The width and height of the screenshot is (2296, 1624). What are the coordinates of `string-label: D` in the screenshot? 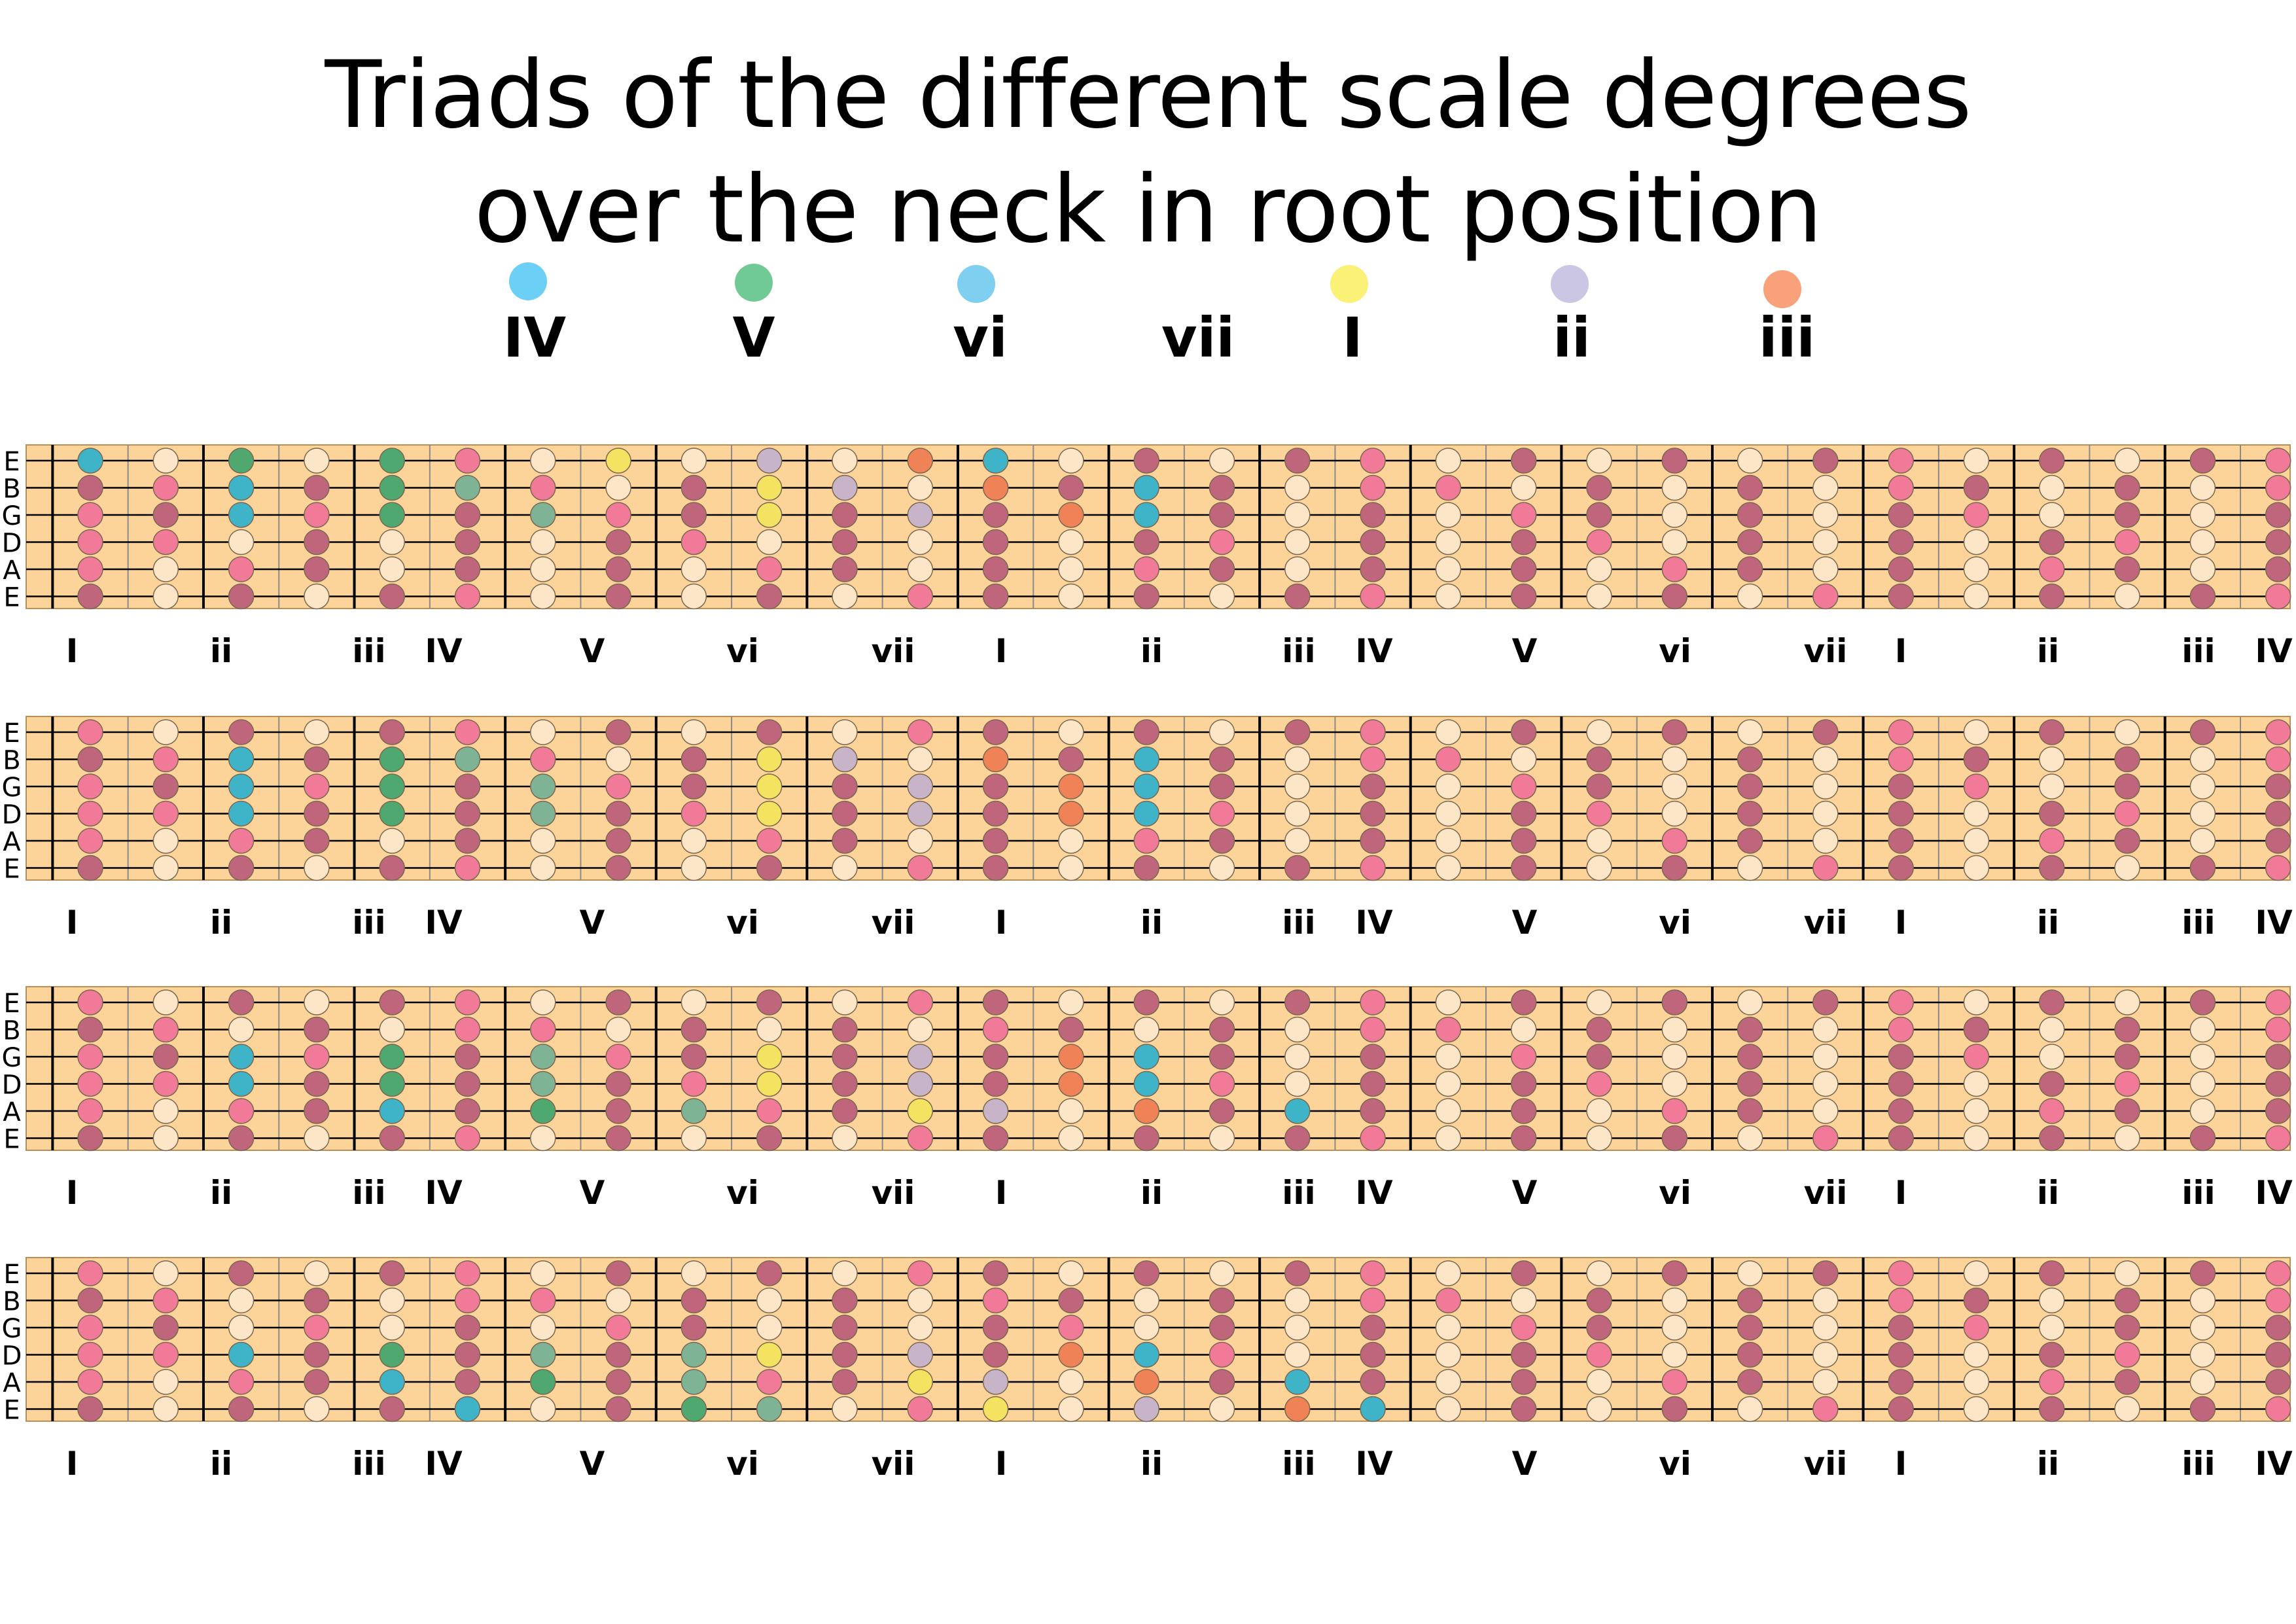 It's located at (12, 544).